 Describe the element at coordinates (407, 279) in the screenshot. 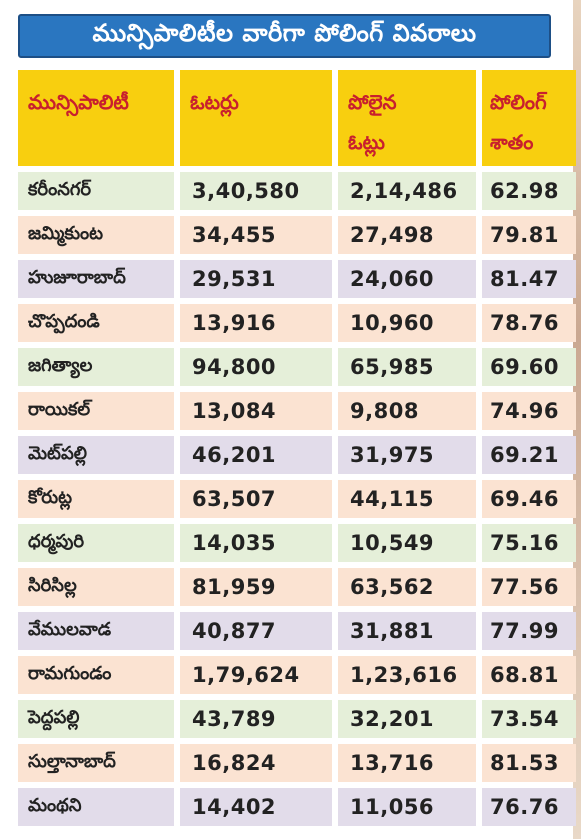

I see `polled-votes-cell: 24,060` at that location.